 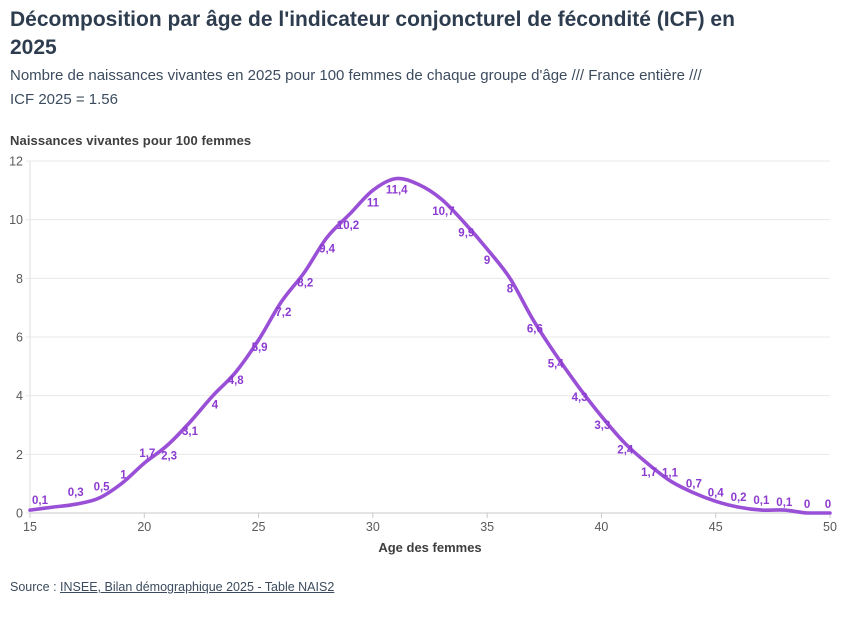 What do you see at coordinates (35, 587) in the screenshot?
I see `source-prefix: Source :` at bounding box center [35, 587].